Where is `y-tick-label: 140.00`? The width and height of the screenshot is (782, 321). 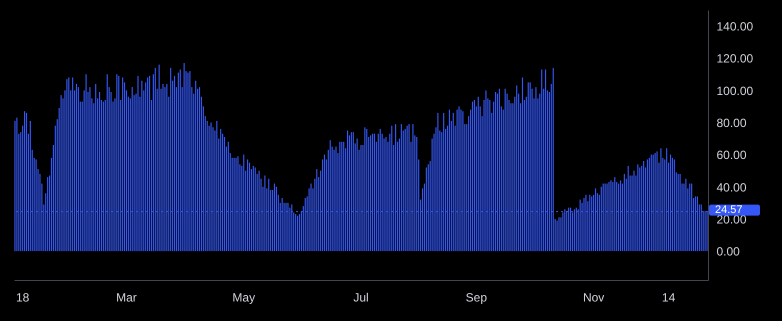 y-tick-label: 140.00 is located at coordinates (735, 27).